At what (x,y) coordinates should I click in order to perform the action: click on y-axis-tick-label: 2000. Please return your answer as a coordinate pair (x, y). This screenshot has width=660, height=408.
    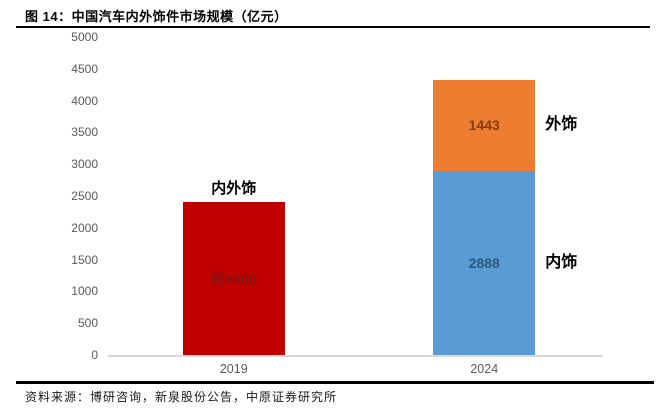
    Looking at the image, I should click on (84, 227).